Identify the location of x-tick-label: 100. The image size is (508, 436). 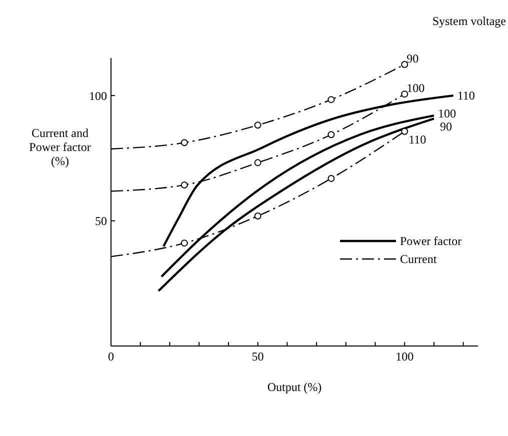
(405, 357).